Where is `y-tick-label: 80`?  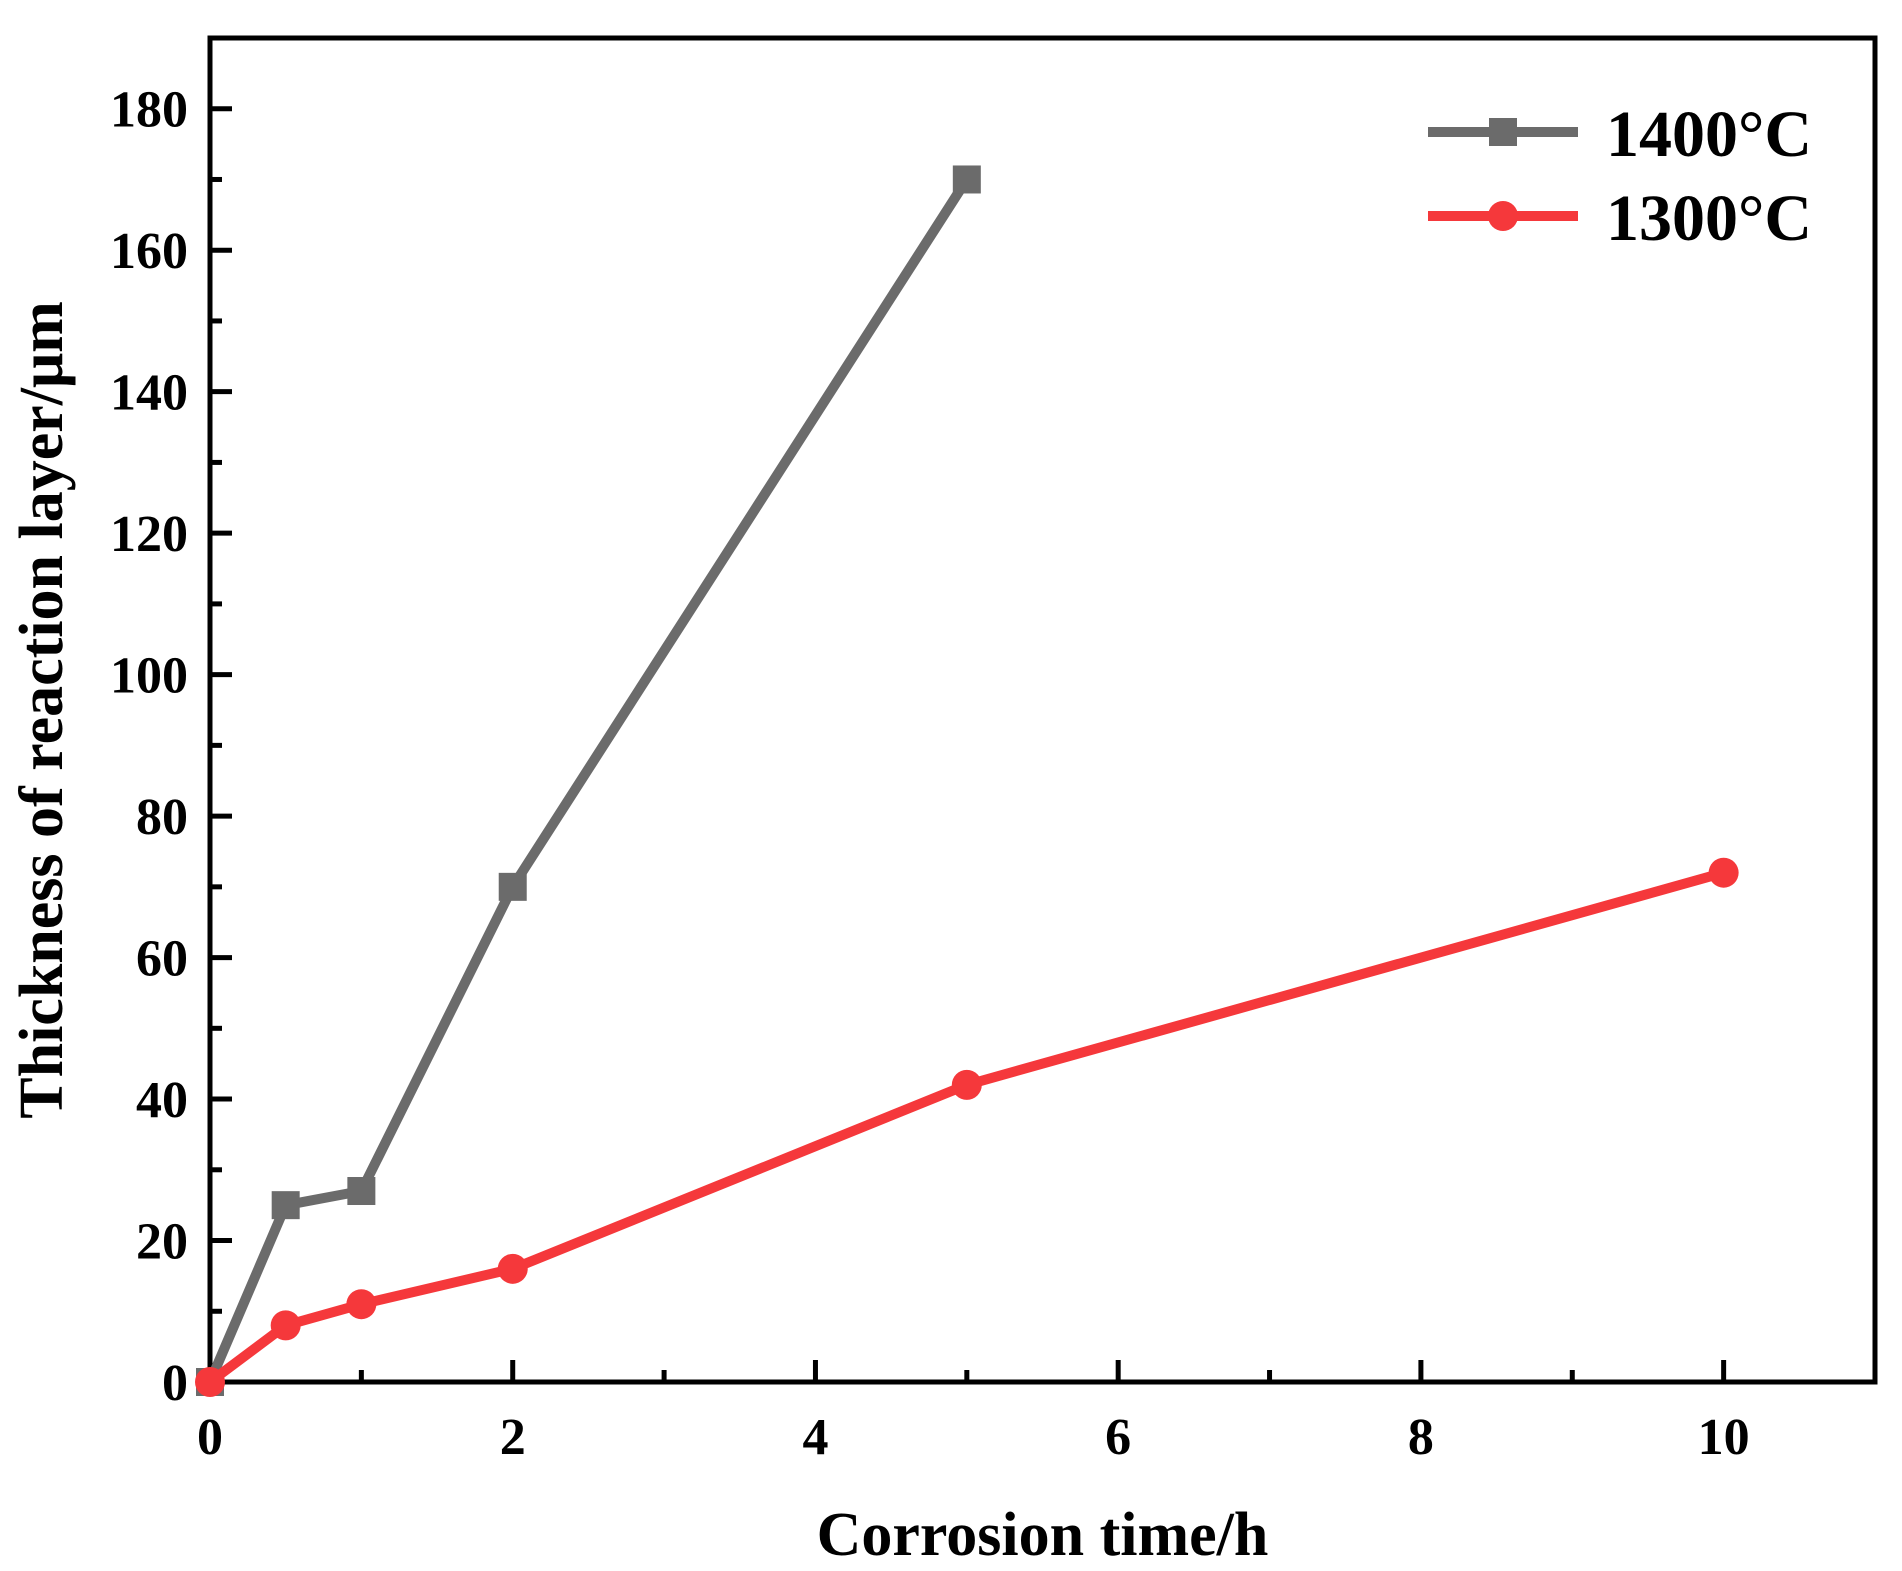
y-tick-label: 80 is located at coordinates (162, 817).